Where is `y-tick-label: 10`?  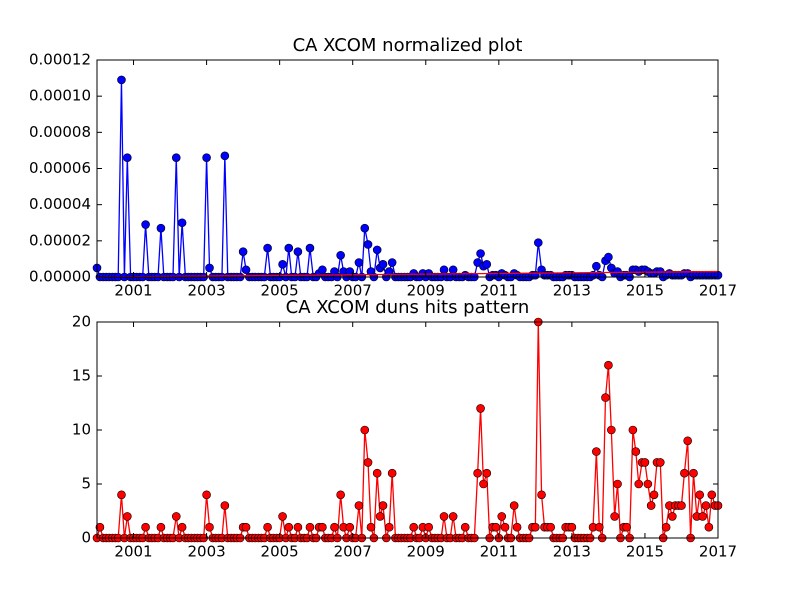
y-tick-label: 10 is located at coordinates (81, 430).